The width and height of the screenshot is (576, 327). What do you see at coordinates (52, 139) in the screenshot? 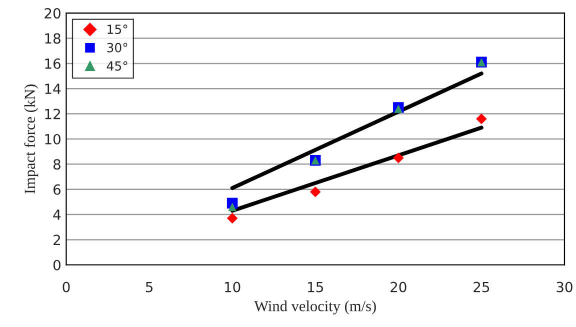
I see `y-tick-label: 10` at bounding box center [52, 139].